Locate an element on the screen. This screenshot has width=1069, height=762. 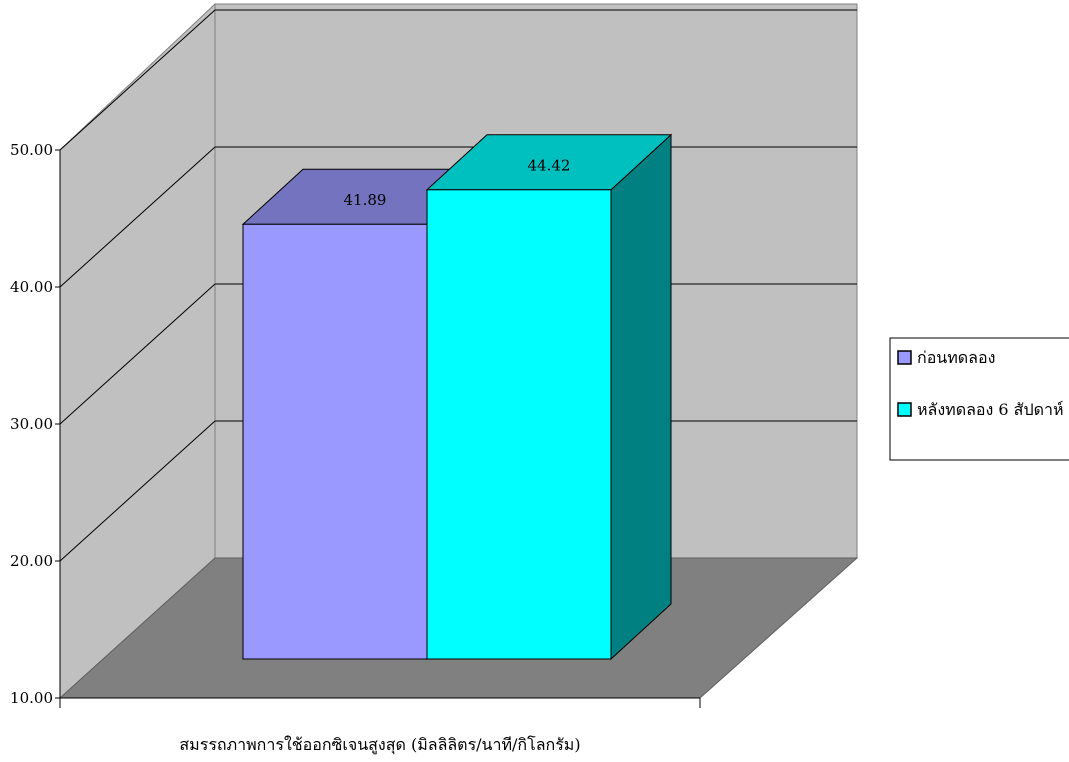
y-tick-label: 40.00 is located at coordinates (31, 287).